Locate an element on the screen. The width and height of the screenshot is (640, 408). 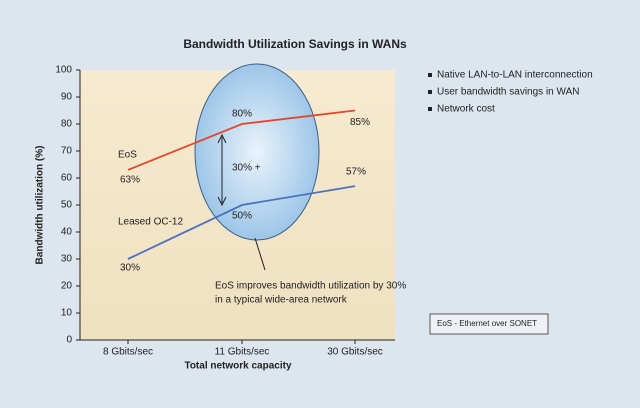
callout-line is located at coordinates (260, 254).